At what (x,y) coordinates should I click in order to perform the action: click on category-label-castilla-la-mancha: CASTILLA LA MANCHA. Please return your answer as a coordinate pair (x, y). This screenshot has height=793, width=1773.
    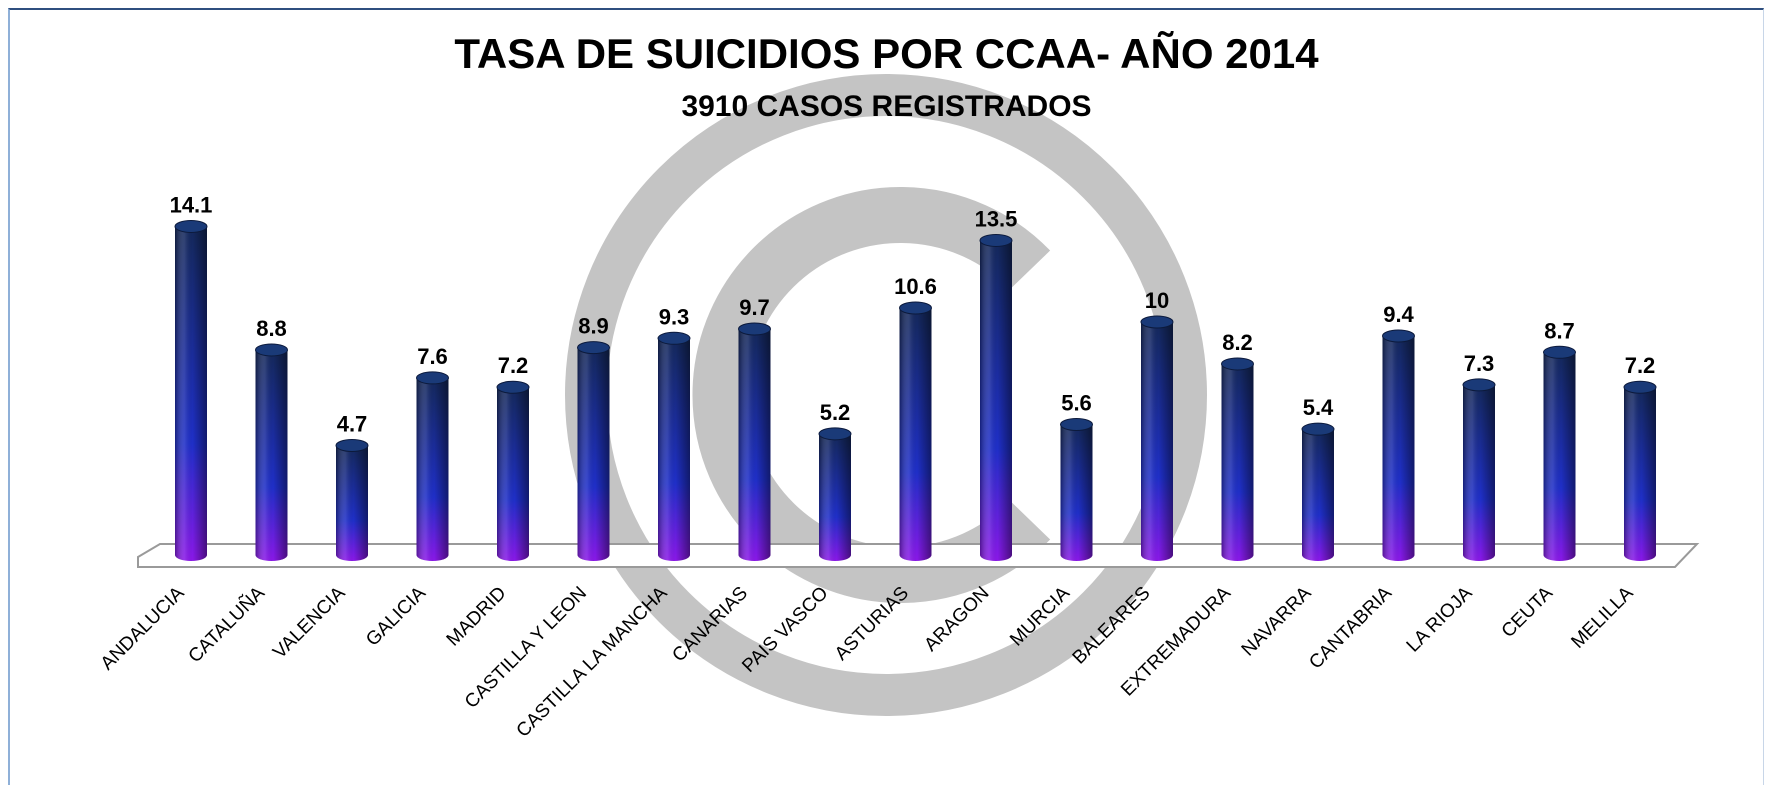
    Looking at the image, I should click on (592, 661).